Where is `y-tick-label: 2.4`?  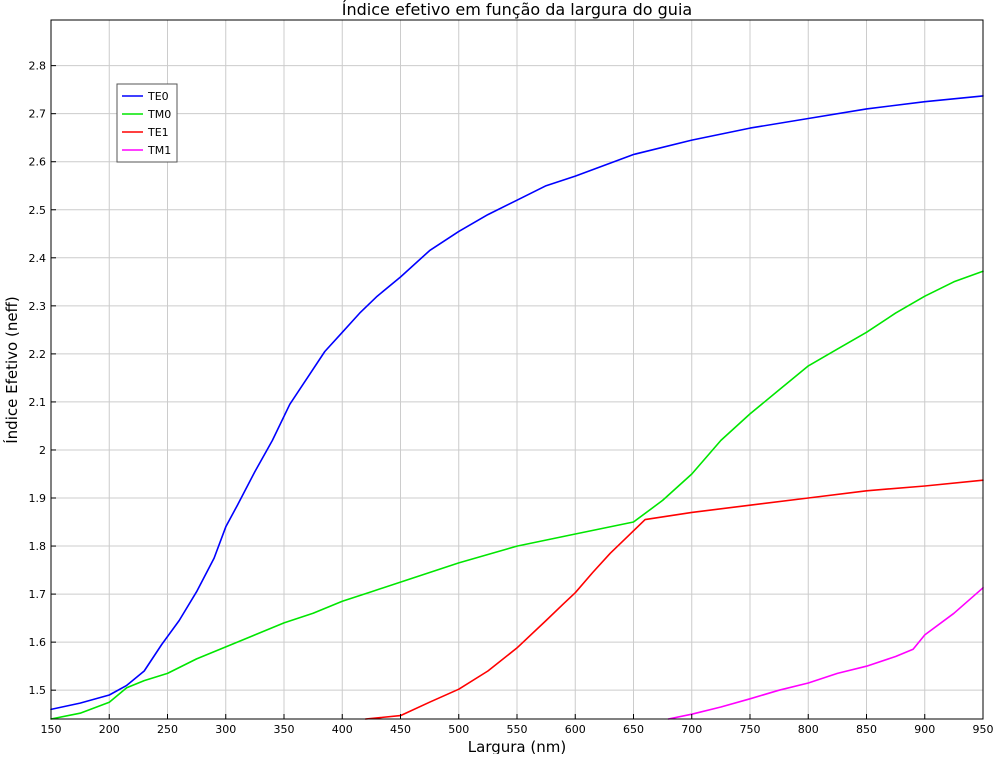
y-tick-label: 2.4 is located at coordinates (38, 258).